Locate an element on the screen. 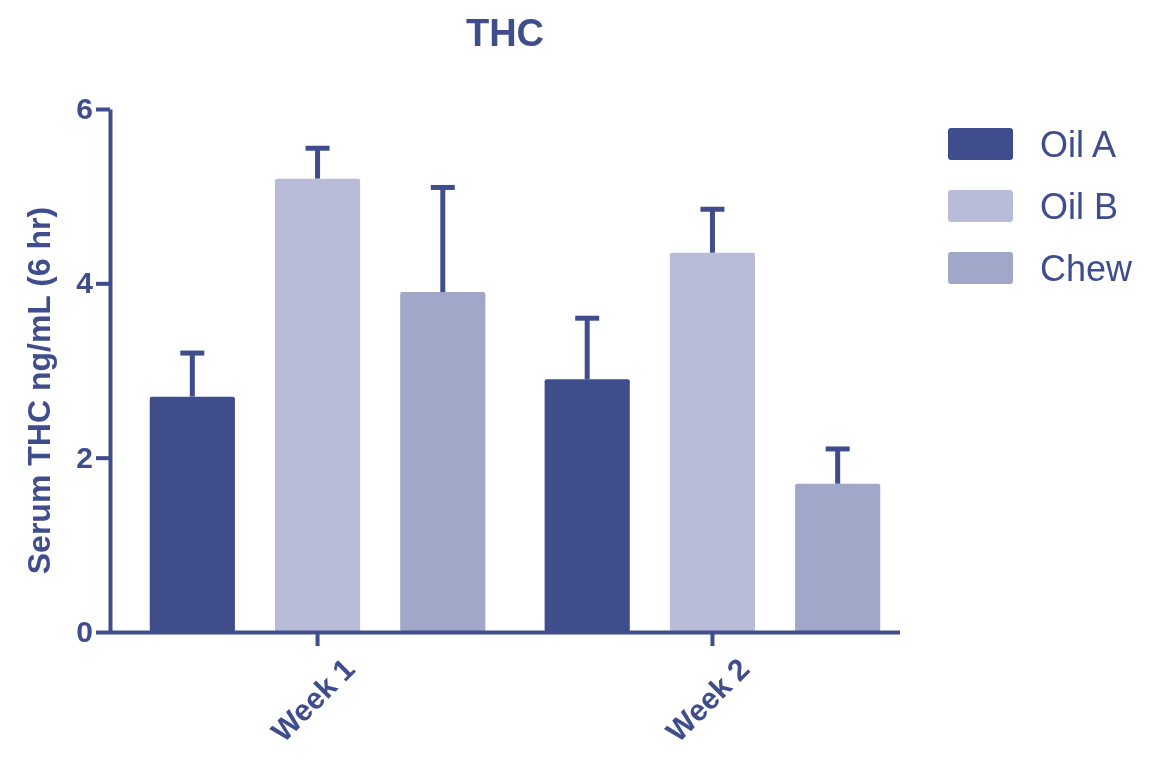 This screenshot has height=778, width=1150. y-axis-title: Serum THC ng/mL (6 hr) is located at coordinates (39, 390).